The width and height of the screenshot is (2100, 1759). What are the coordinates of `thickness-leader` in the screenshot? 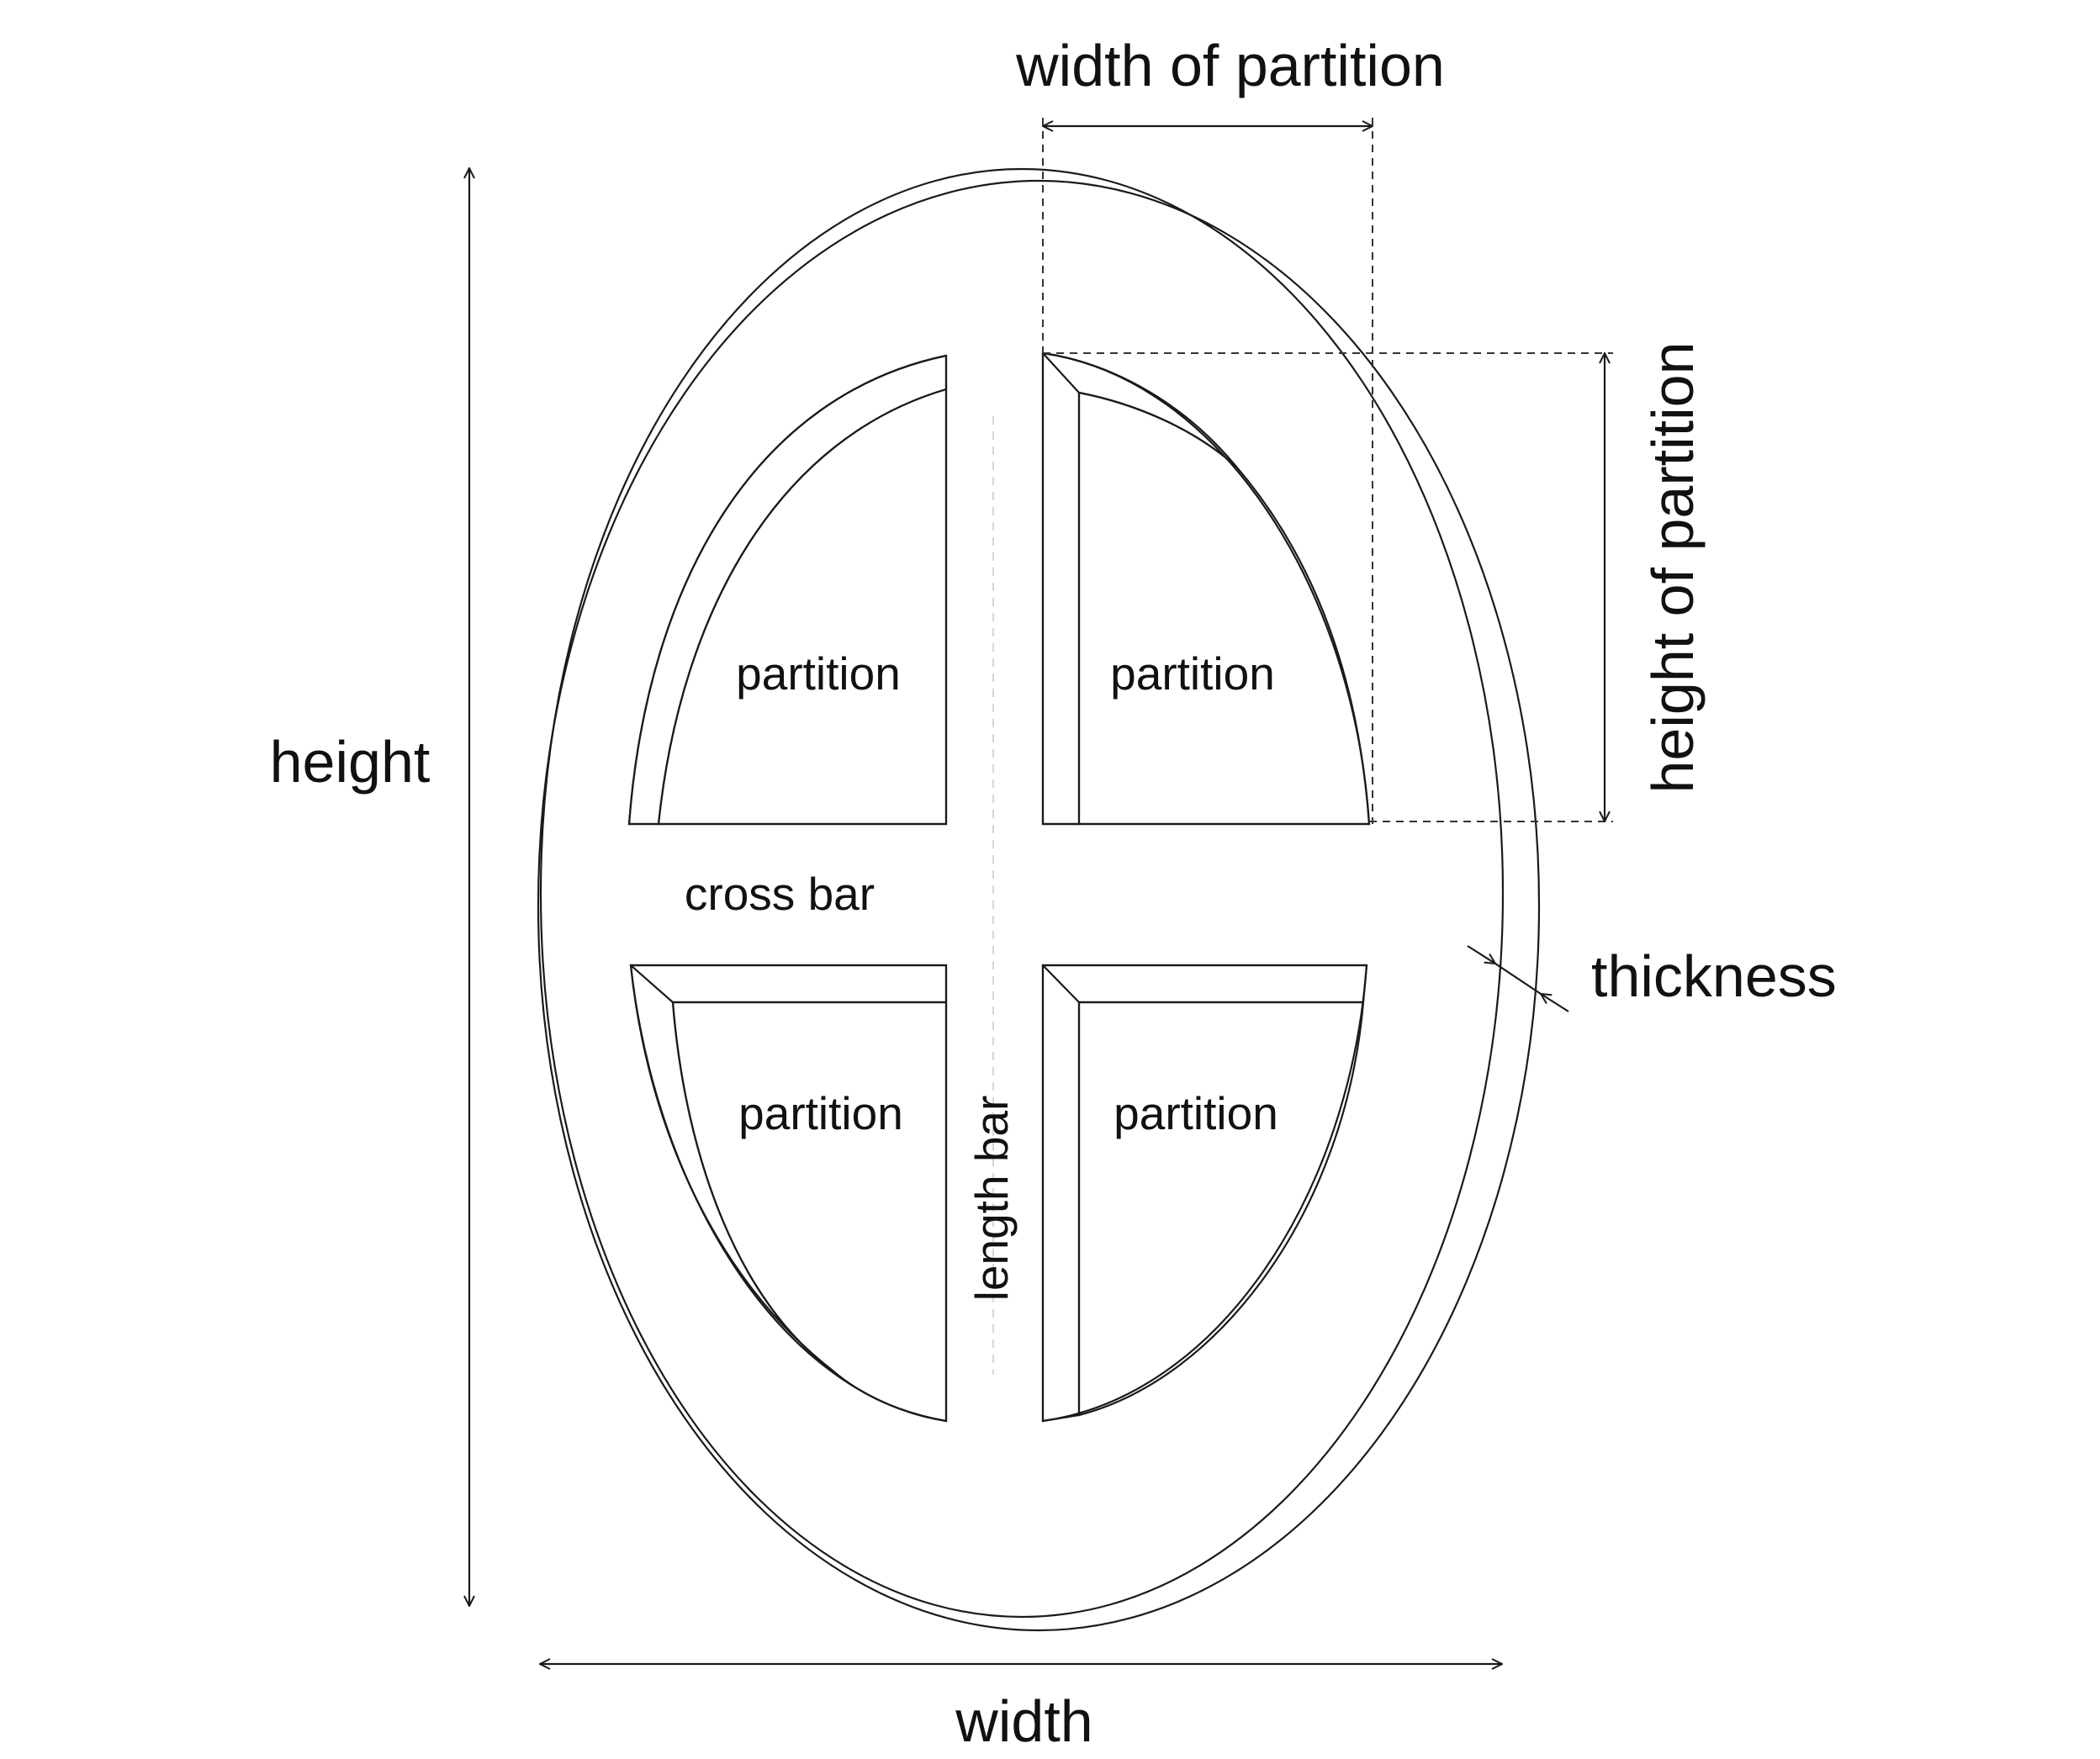 It's located at (1518, 979).